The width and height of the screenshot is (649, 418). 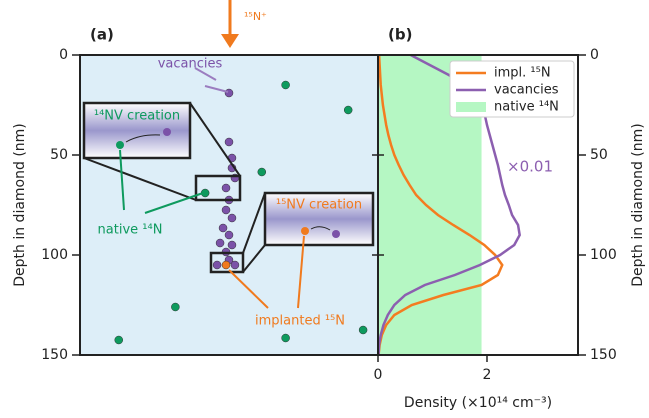 I want to click on area, so click(x=430, y=205).